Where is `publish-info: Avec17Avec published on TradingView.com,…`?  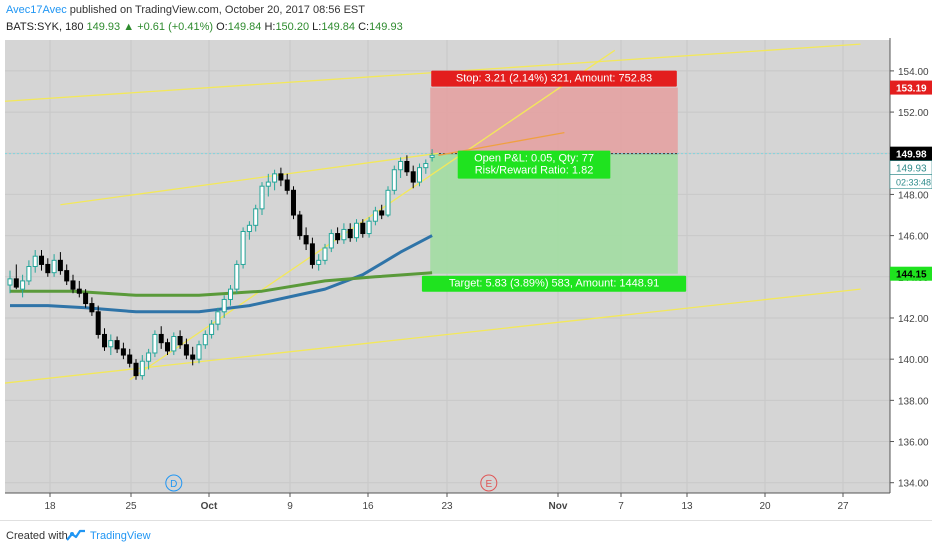
publish-info: Avec17Avec published on TradingView.com,… is located at coordinates (185, 10).